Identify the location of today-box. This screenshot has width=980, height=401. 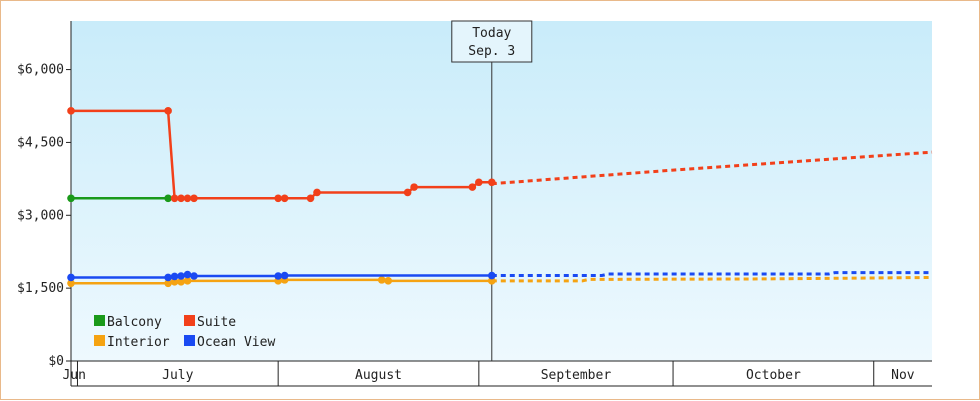
(492, 41).